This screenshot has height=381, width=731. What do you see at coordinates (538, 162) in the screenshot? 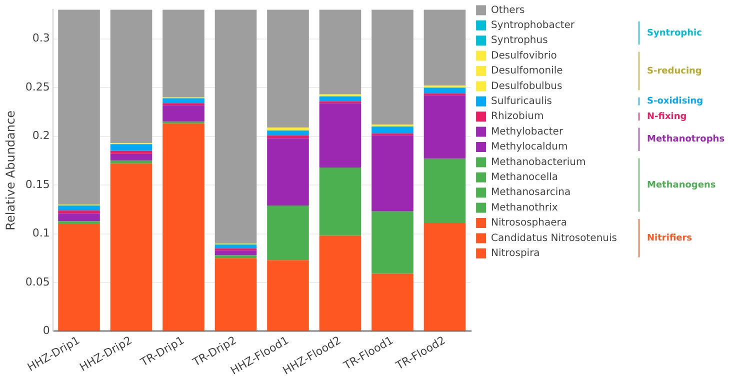
I see `legend-label: Methanobacterium` at bounding box center [538, 162].